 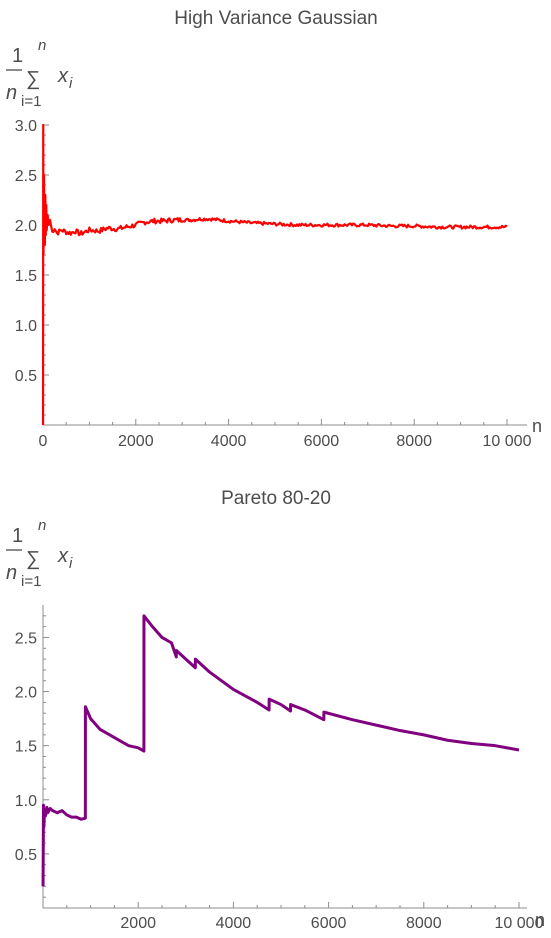 What do you see at coordinates (519, 923) in the screenshot?
I see `chart2-x-tick-label: 10 000` at bounding box center [519, 923].